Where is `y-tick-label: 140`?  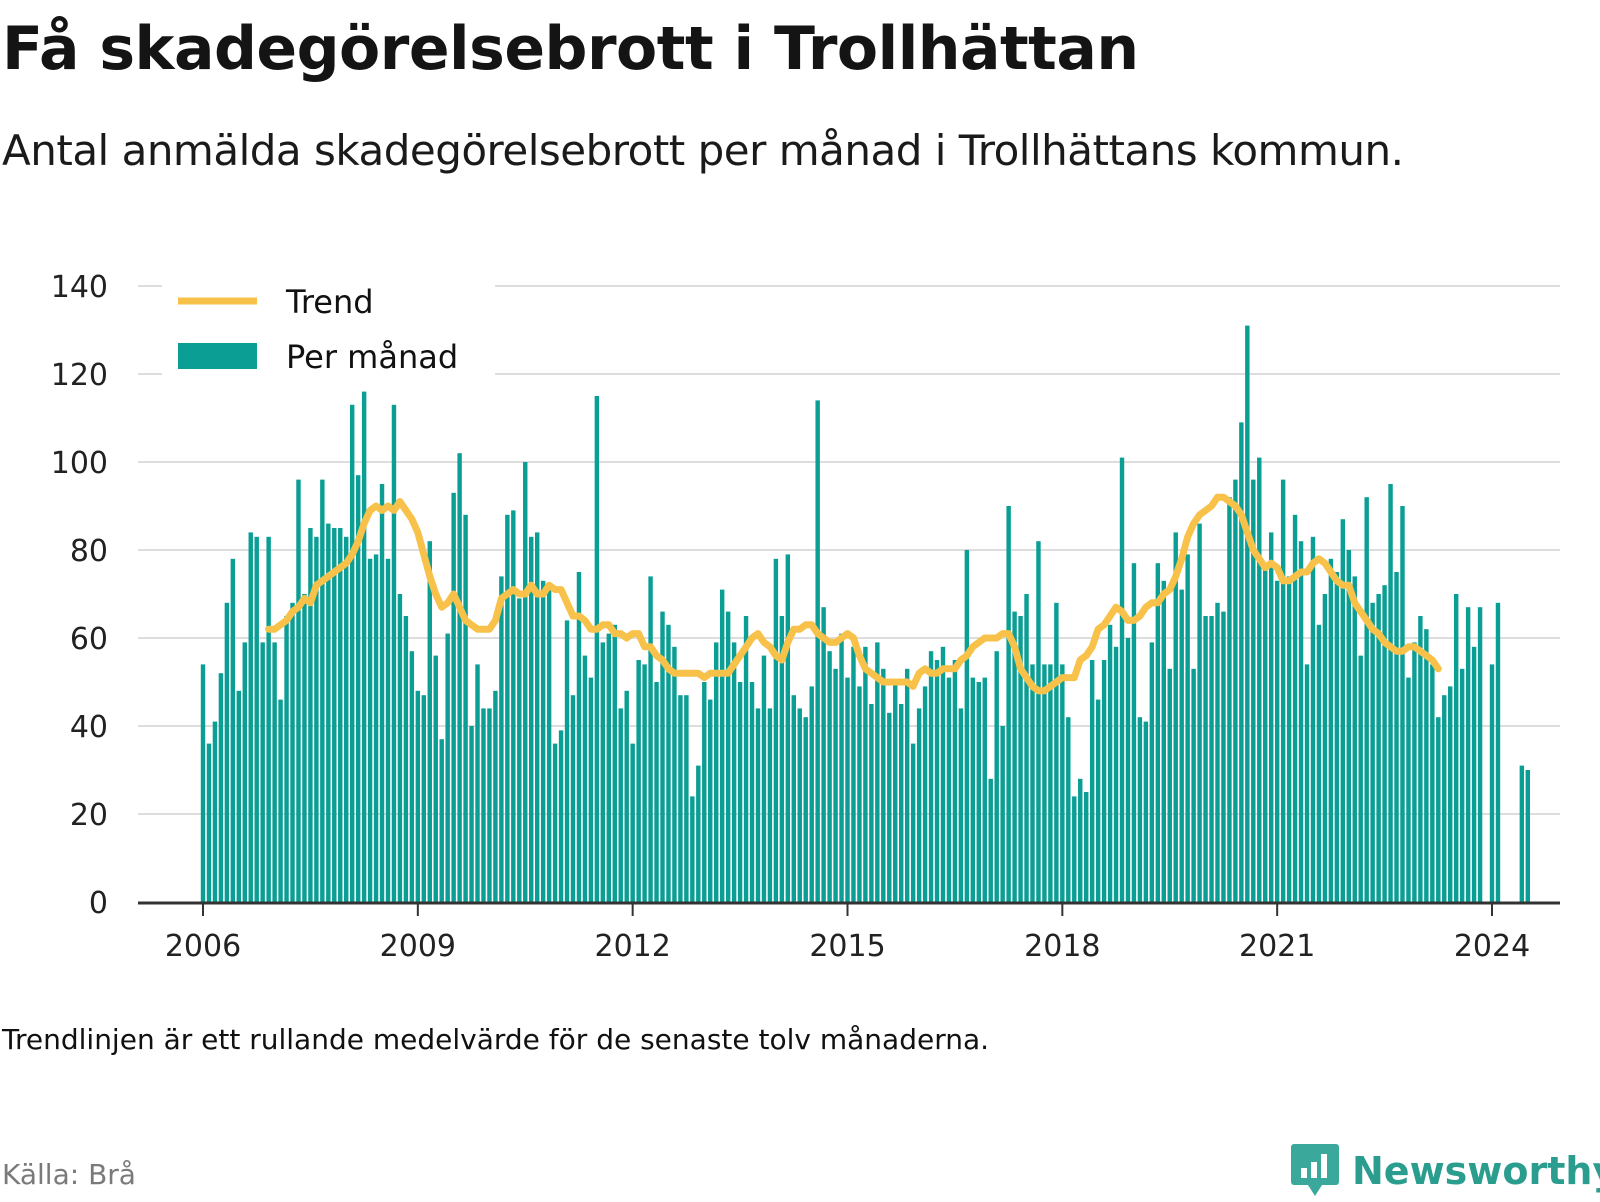 y-tick-label: 140 is located at coordinates (79, 287).